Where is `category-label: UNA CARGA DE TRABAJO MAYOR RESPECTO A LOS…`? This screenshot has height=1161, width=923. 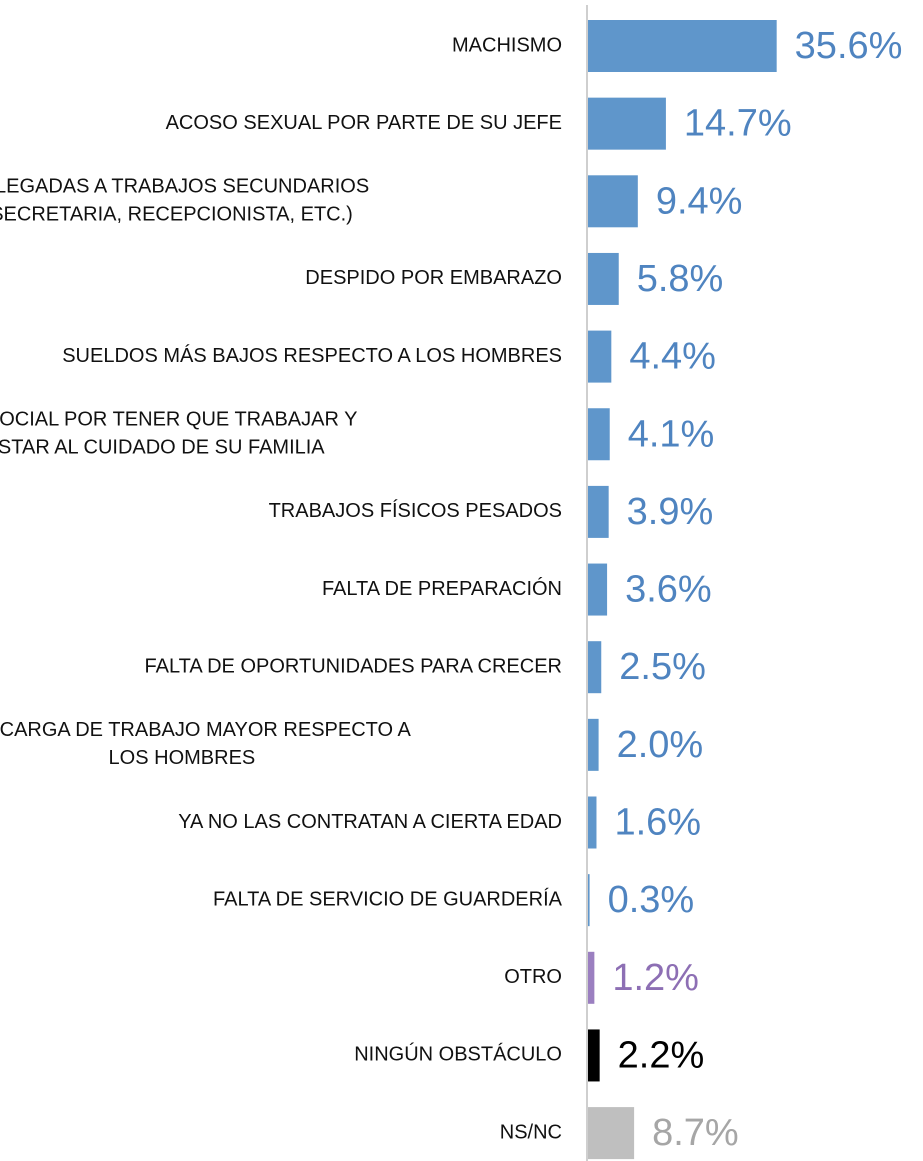
category-label: UNA CARGA DE TRABAJO MAYOR RESPECTO A LOS… is located at coordinates (206, 744).